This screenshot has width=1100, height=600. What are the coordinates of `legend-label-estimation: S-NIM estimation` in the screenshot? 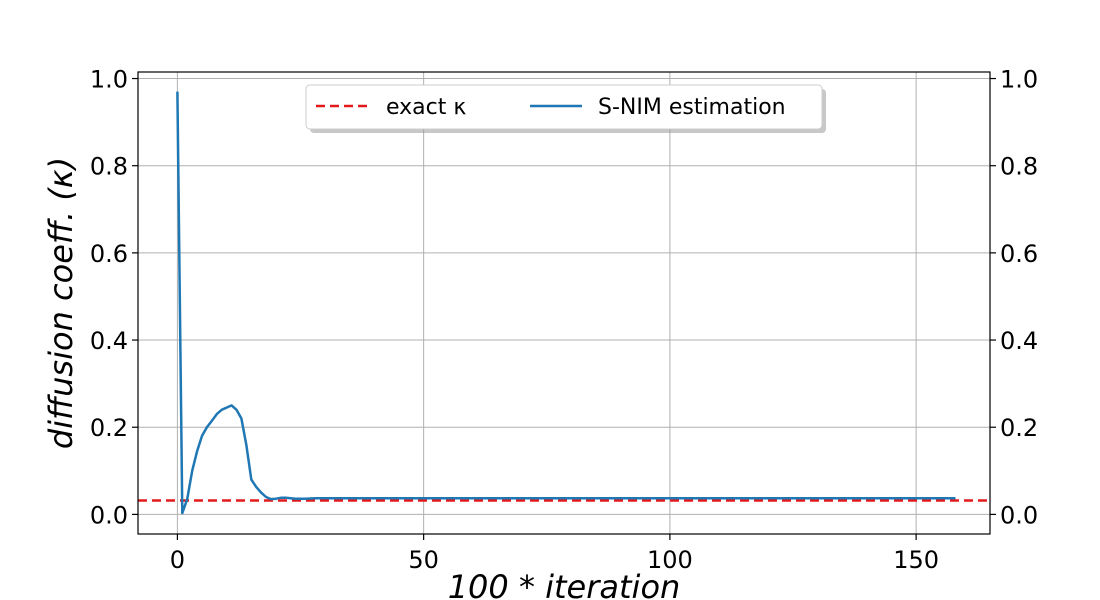 It's located at (692, 107).